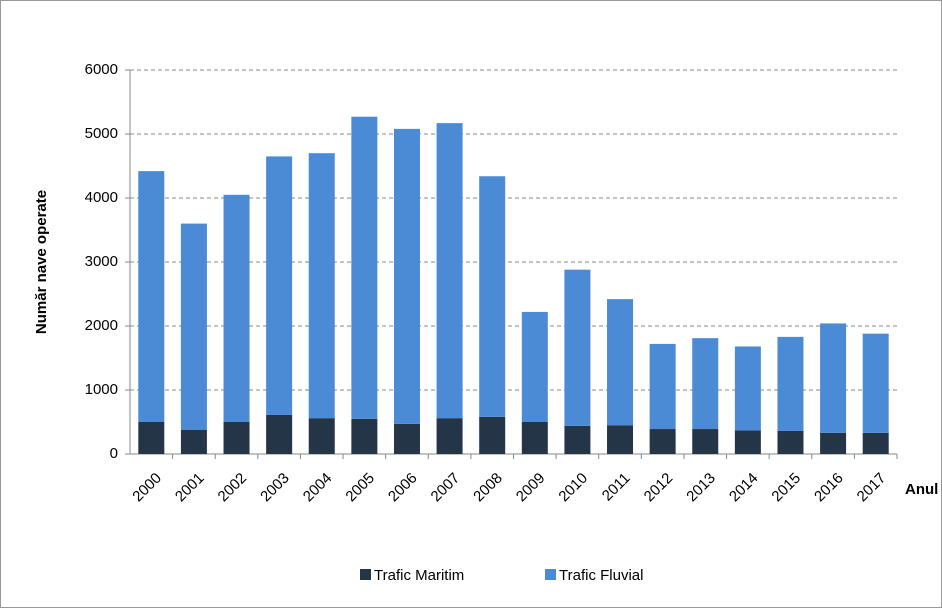 Image resolution: width=942 pixels, height=608 pixels. What do you see at coordinates (101, 325) in the screenshot?
I see `y-tick-label: 2000` at bounding box center [101, 325].